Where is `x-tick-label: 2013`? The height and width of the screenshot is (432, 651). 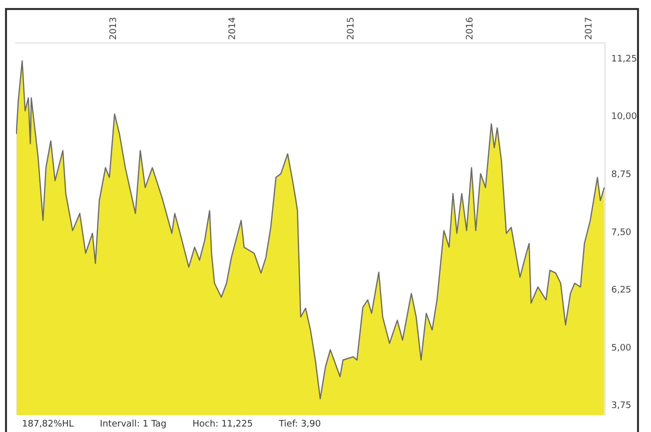 x-tick-label: 2013 is located at coordinates (114, 28).